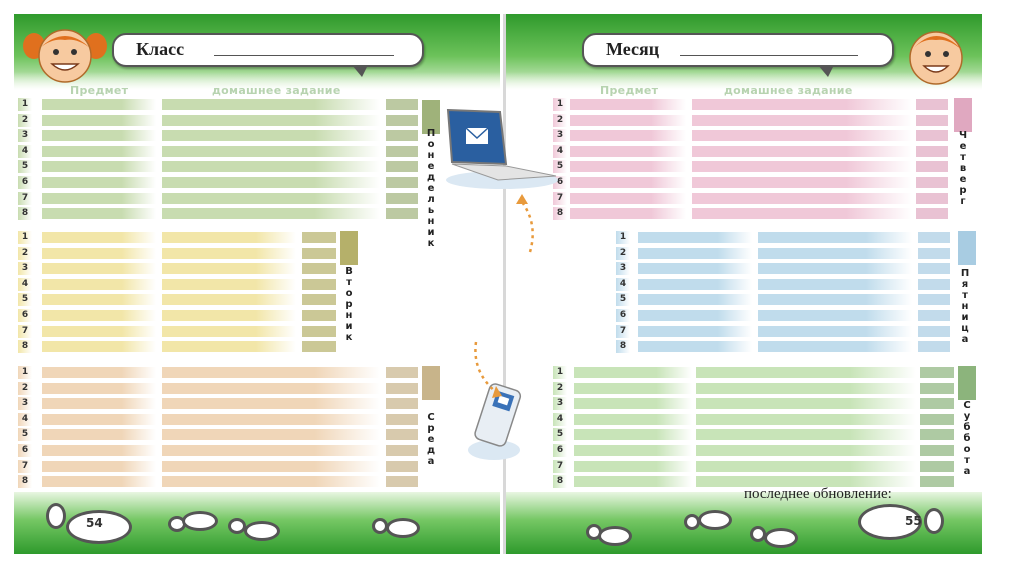 The width and height of the screenshot is (1024, 566). Describe the element at coordinates (304, 55) in the screenshot. I see `class-input-line` at that location.